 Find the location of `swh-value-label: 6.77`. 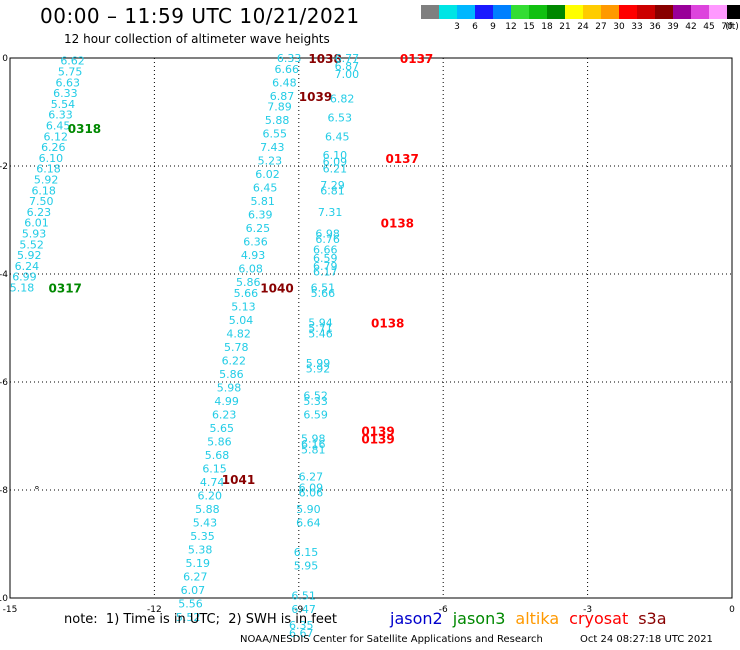

swh-value-label: 6.77 is located at coordinates (347, 58).